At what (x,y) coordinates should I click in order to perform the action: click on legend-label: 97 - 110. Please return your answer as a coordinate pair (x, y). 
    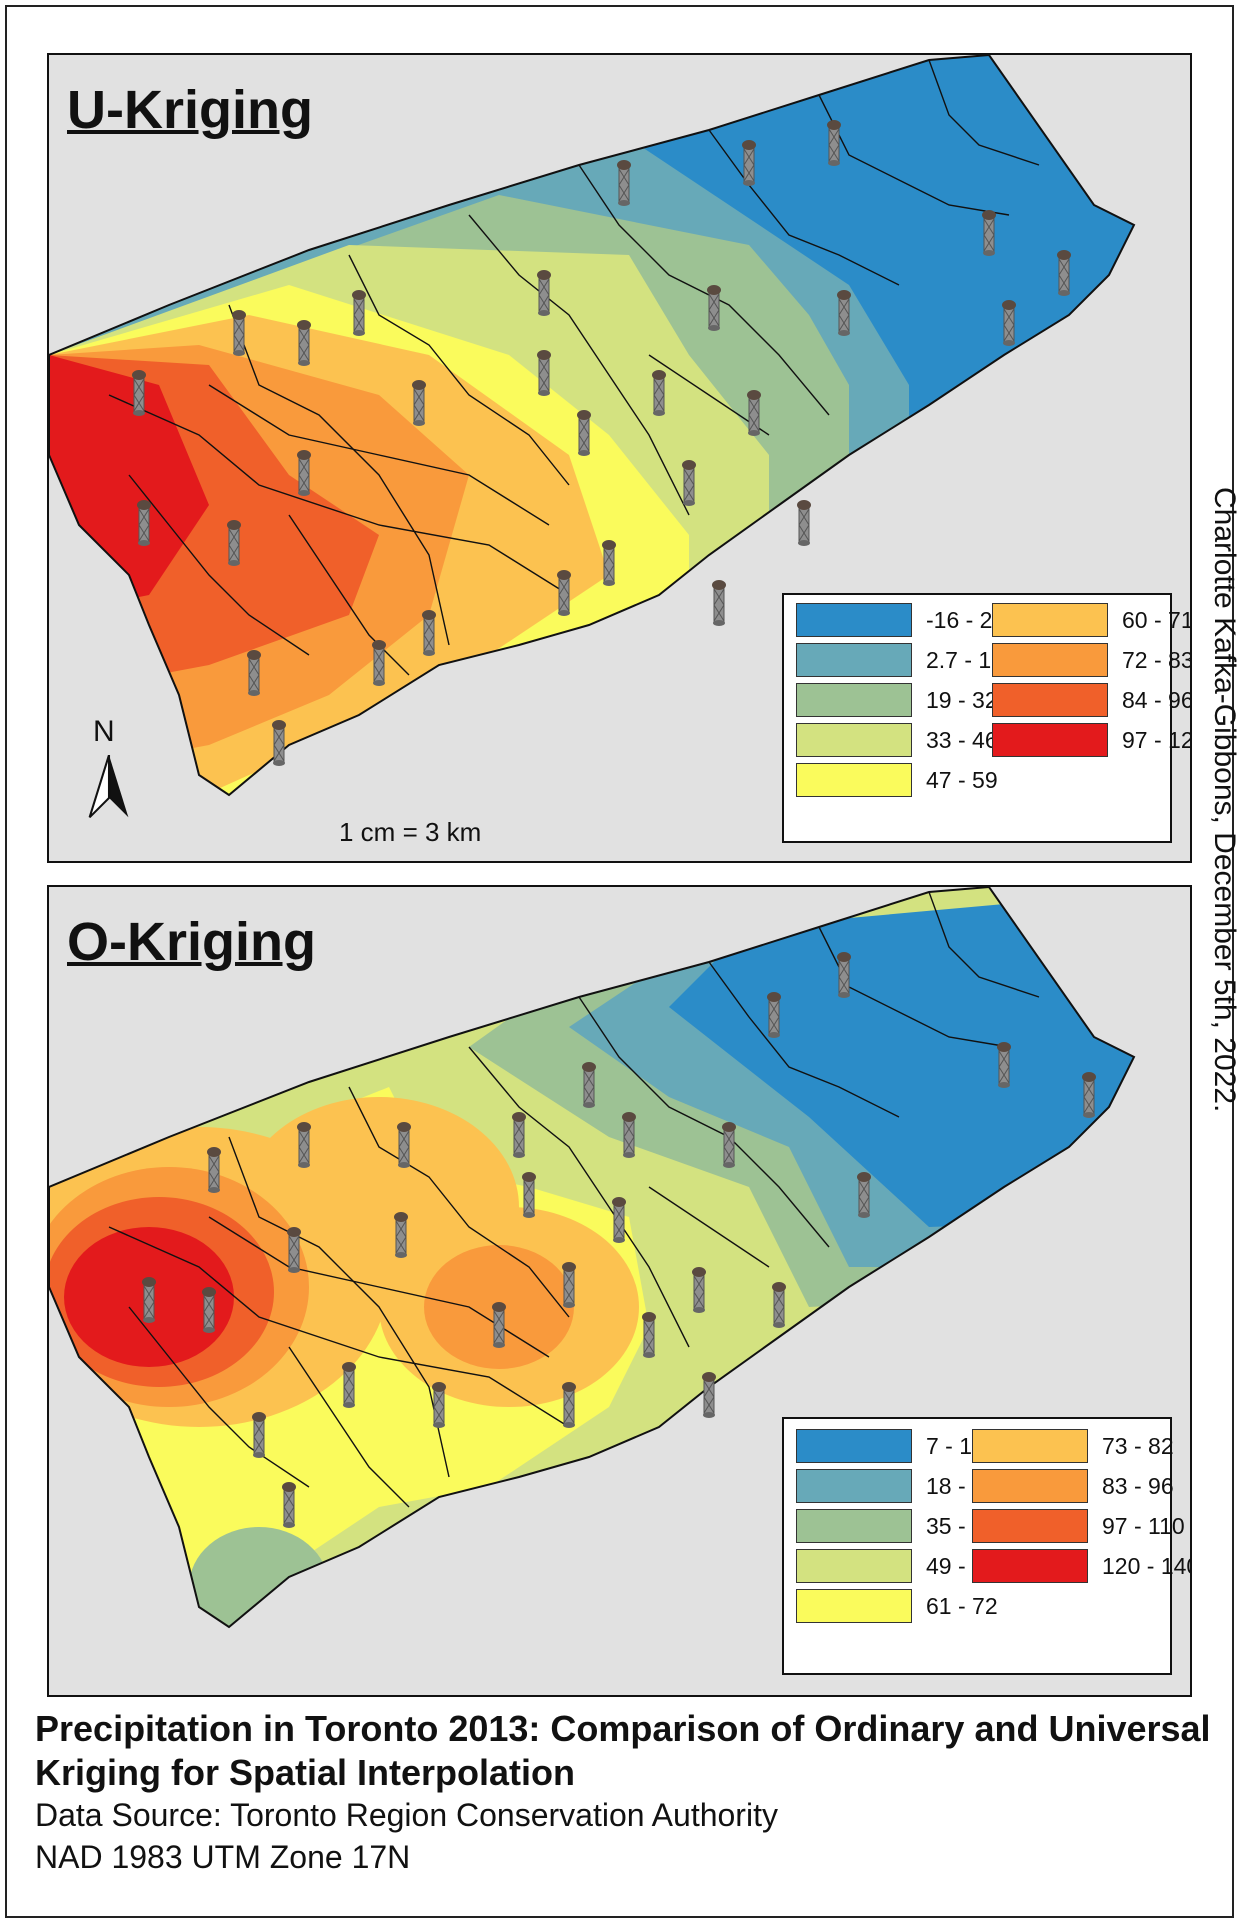
    Looking at the image, I should click on (1143, 1525).